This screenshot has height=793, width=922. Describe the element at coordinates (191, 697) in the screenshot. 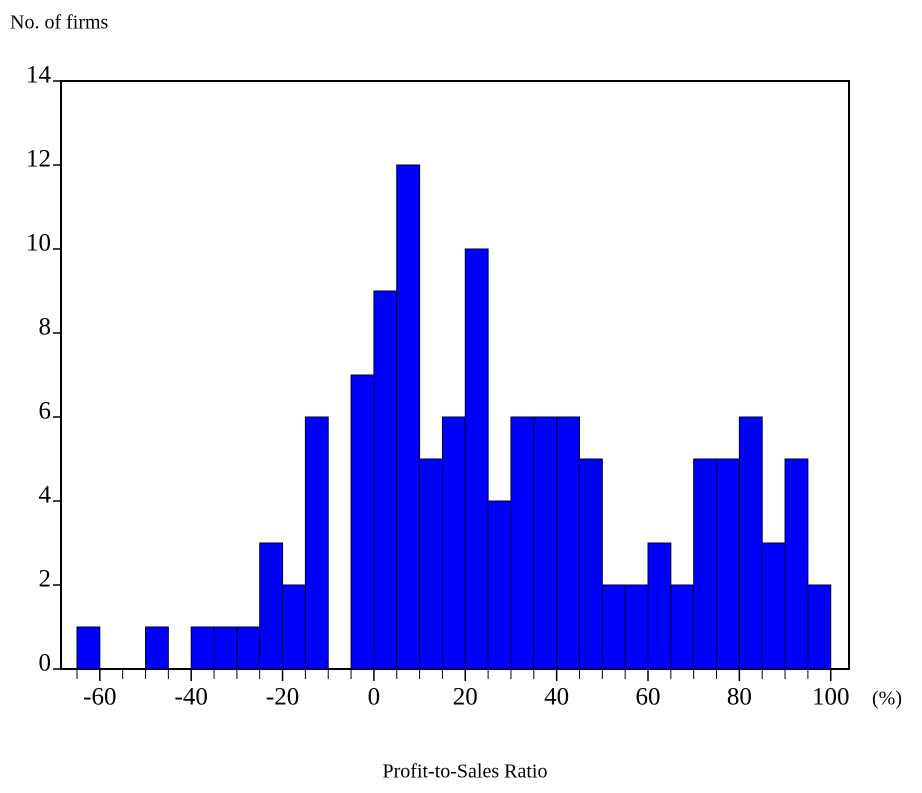

I see `x-tick-label: -40` at that location.